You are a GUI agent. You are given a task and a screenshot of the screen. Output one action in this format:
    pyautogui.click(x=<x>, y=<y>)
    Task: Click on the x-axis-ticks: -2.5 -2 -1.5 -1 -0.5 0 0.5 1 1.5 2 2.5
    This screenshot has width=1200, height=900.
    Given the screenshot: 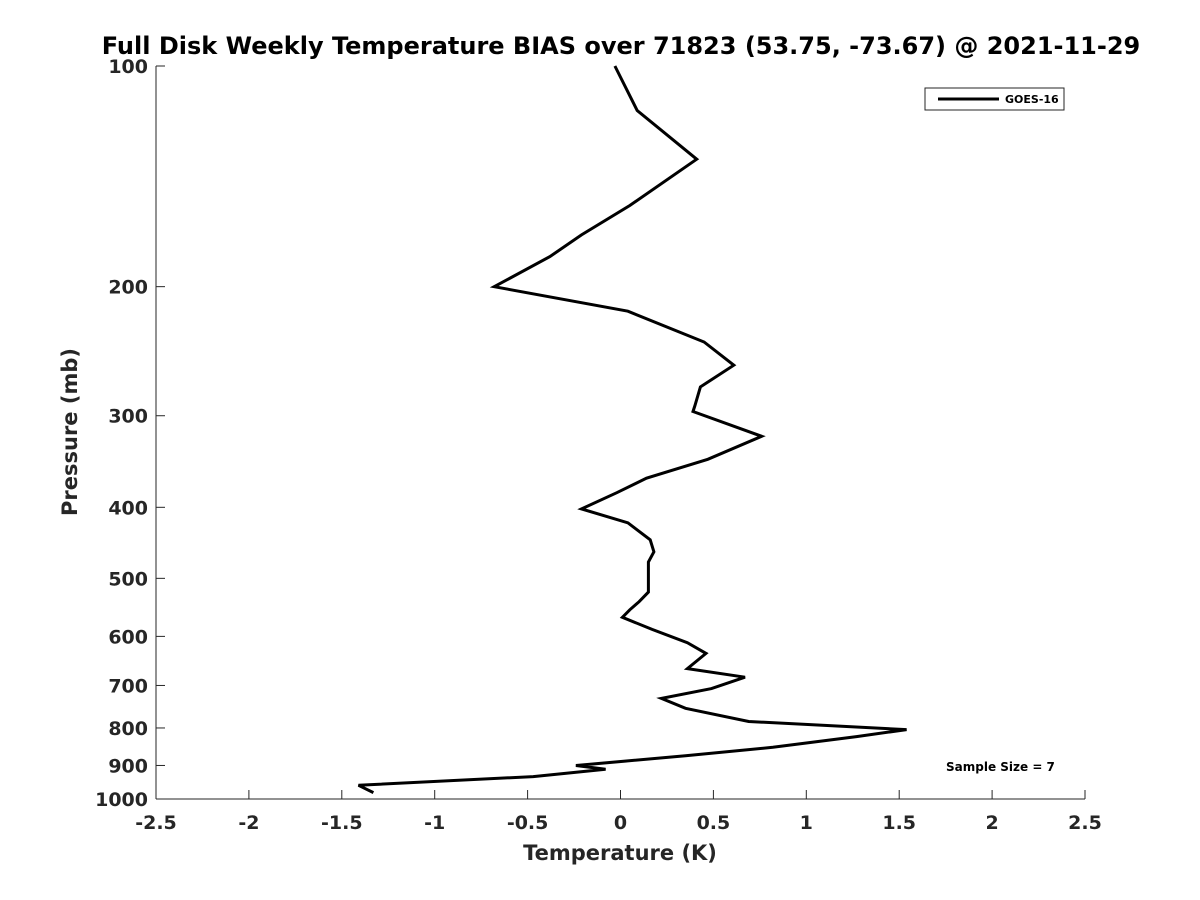 What is the action you would take?
    pyautogui.click(x=618, y=812)
    